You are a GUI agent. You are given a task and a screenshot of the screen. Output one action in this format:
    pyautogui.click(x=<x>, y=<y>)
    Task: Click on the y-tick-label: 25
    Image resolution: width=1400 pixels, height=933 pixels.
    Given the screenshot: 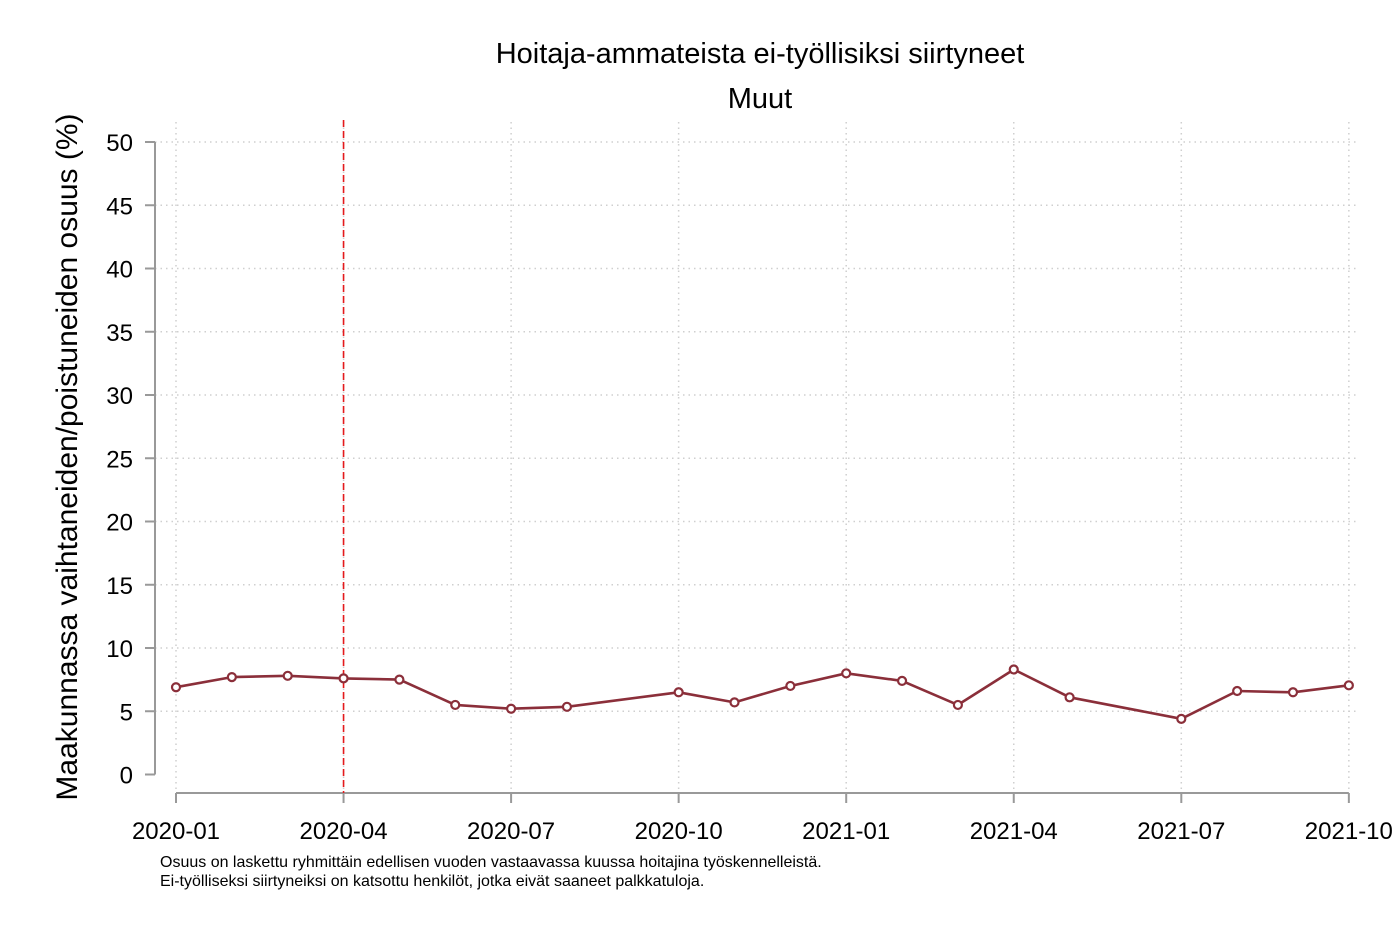 What is the action you would take?
    pyautogui.click(x=119, y=459)
    